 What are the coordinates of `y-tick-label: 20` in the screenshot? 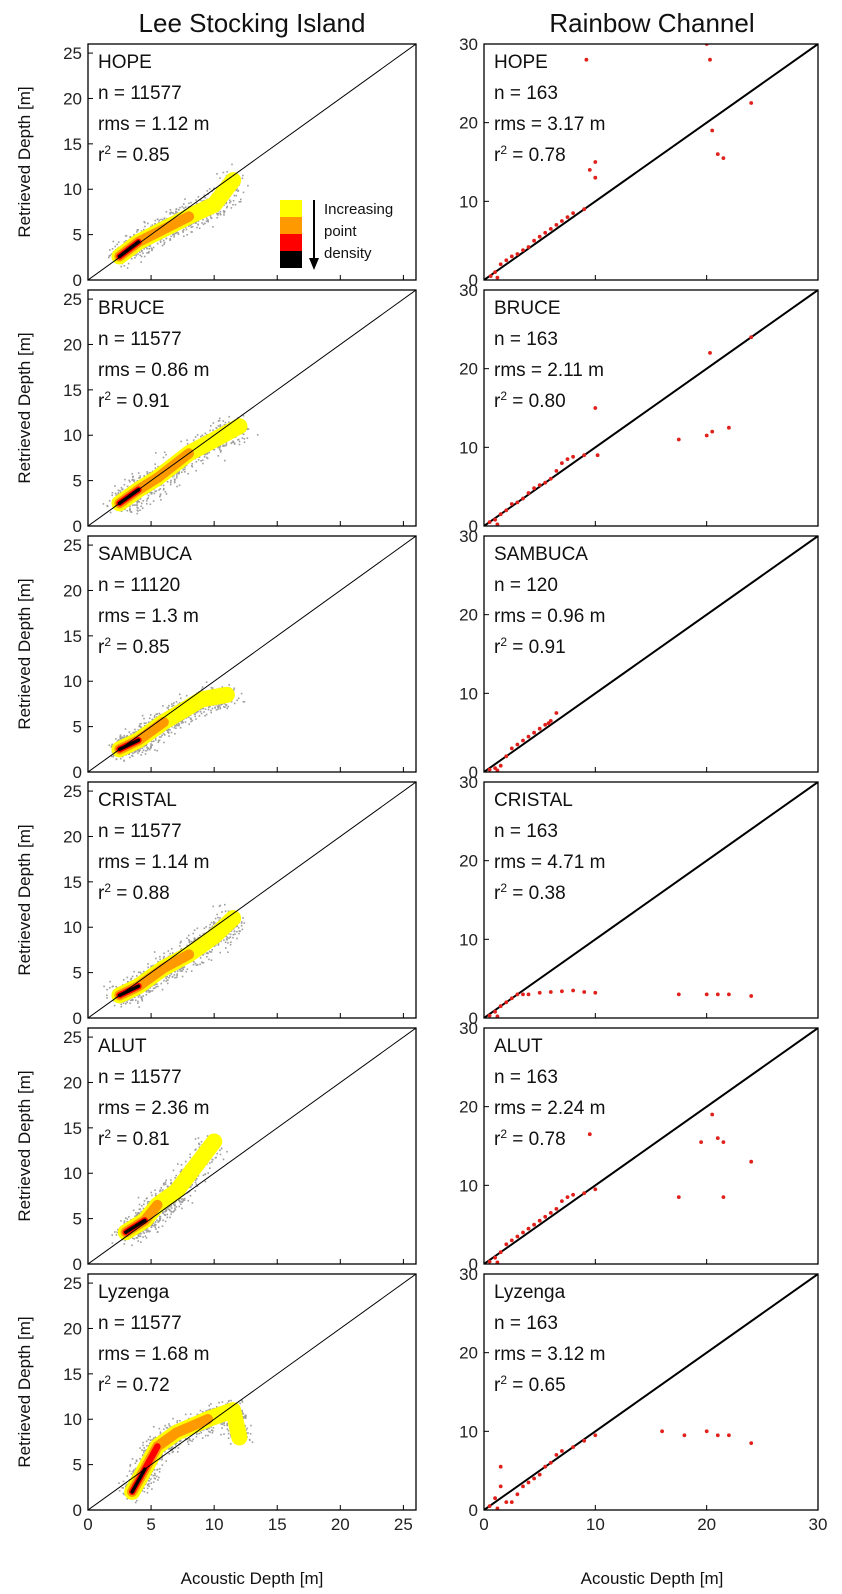 It's located at (468, 369).